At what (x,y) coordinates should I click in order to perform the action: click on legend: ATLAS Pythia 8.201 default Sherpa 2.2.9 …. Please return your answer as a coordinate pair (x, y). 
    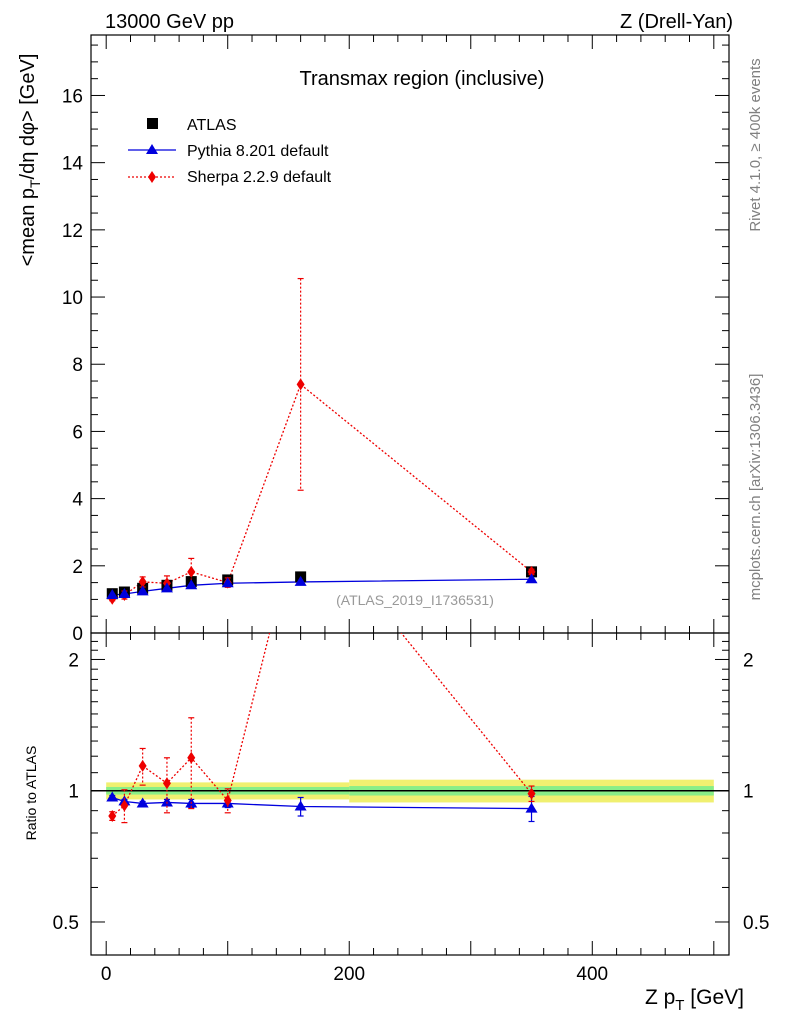
    Looking at the image, I should click on (230, 151).